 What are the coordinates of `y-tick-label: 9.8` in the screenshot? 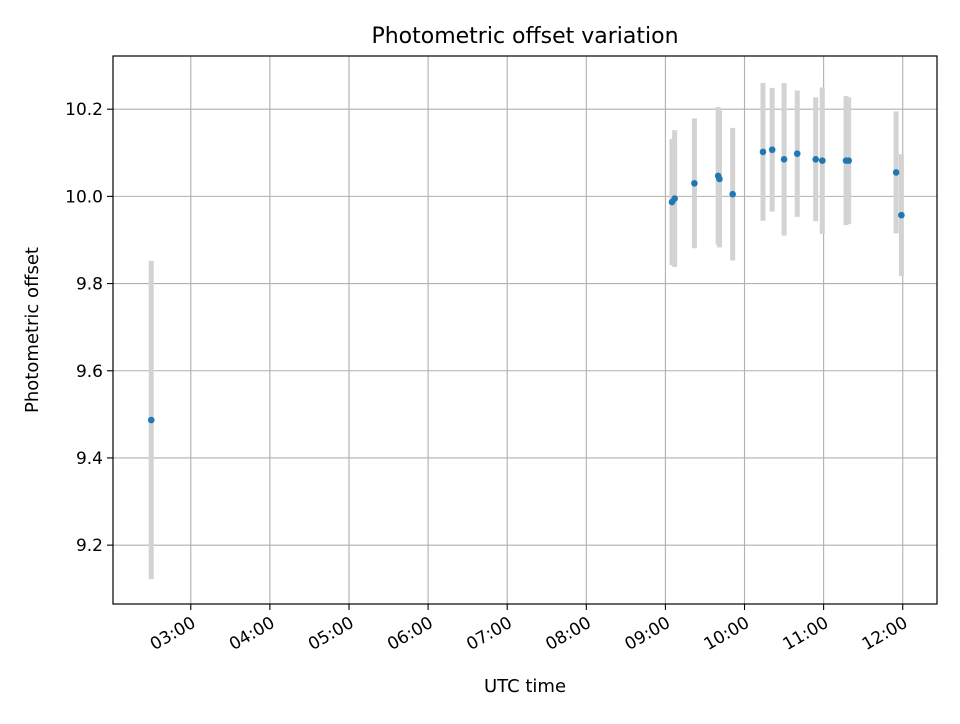 It's located at (89, 285).